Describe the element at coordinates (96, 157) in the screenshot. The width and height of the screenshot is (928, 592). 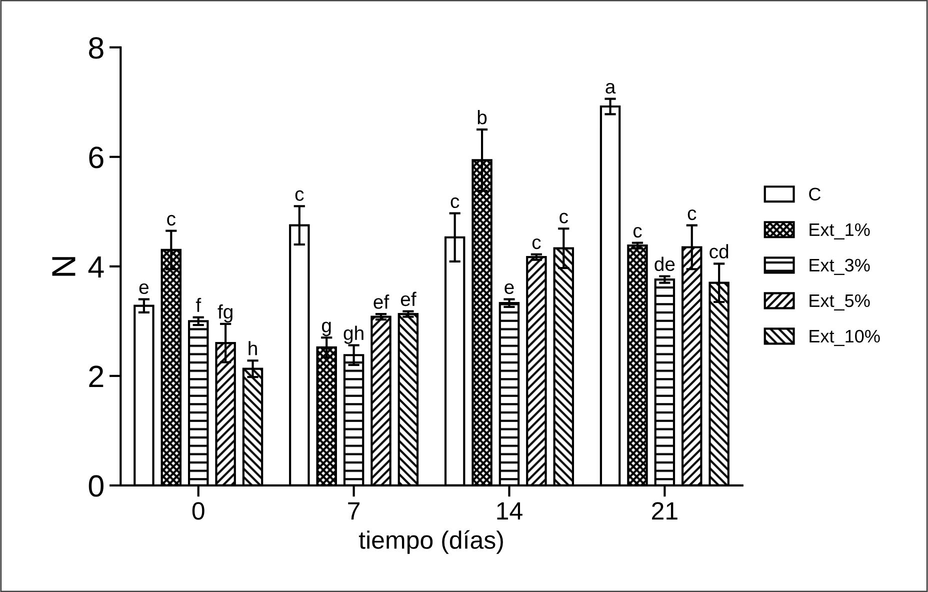
I see `y-tick-label: 6` at that location.